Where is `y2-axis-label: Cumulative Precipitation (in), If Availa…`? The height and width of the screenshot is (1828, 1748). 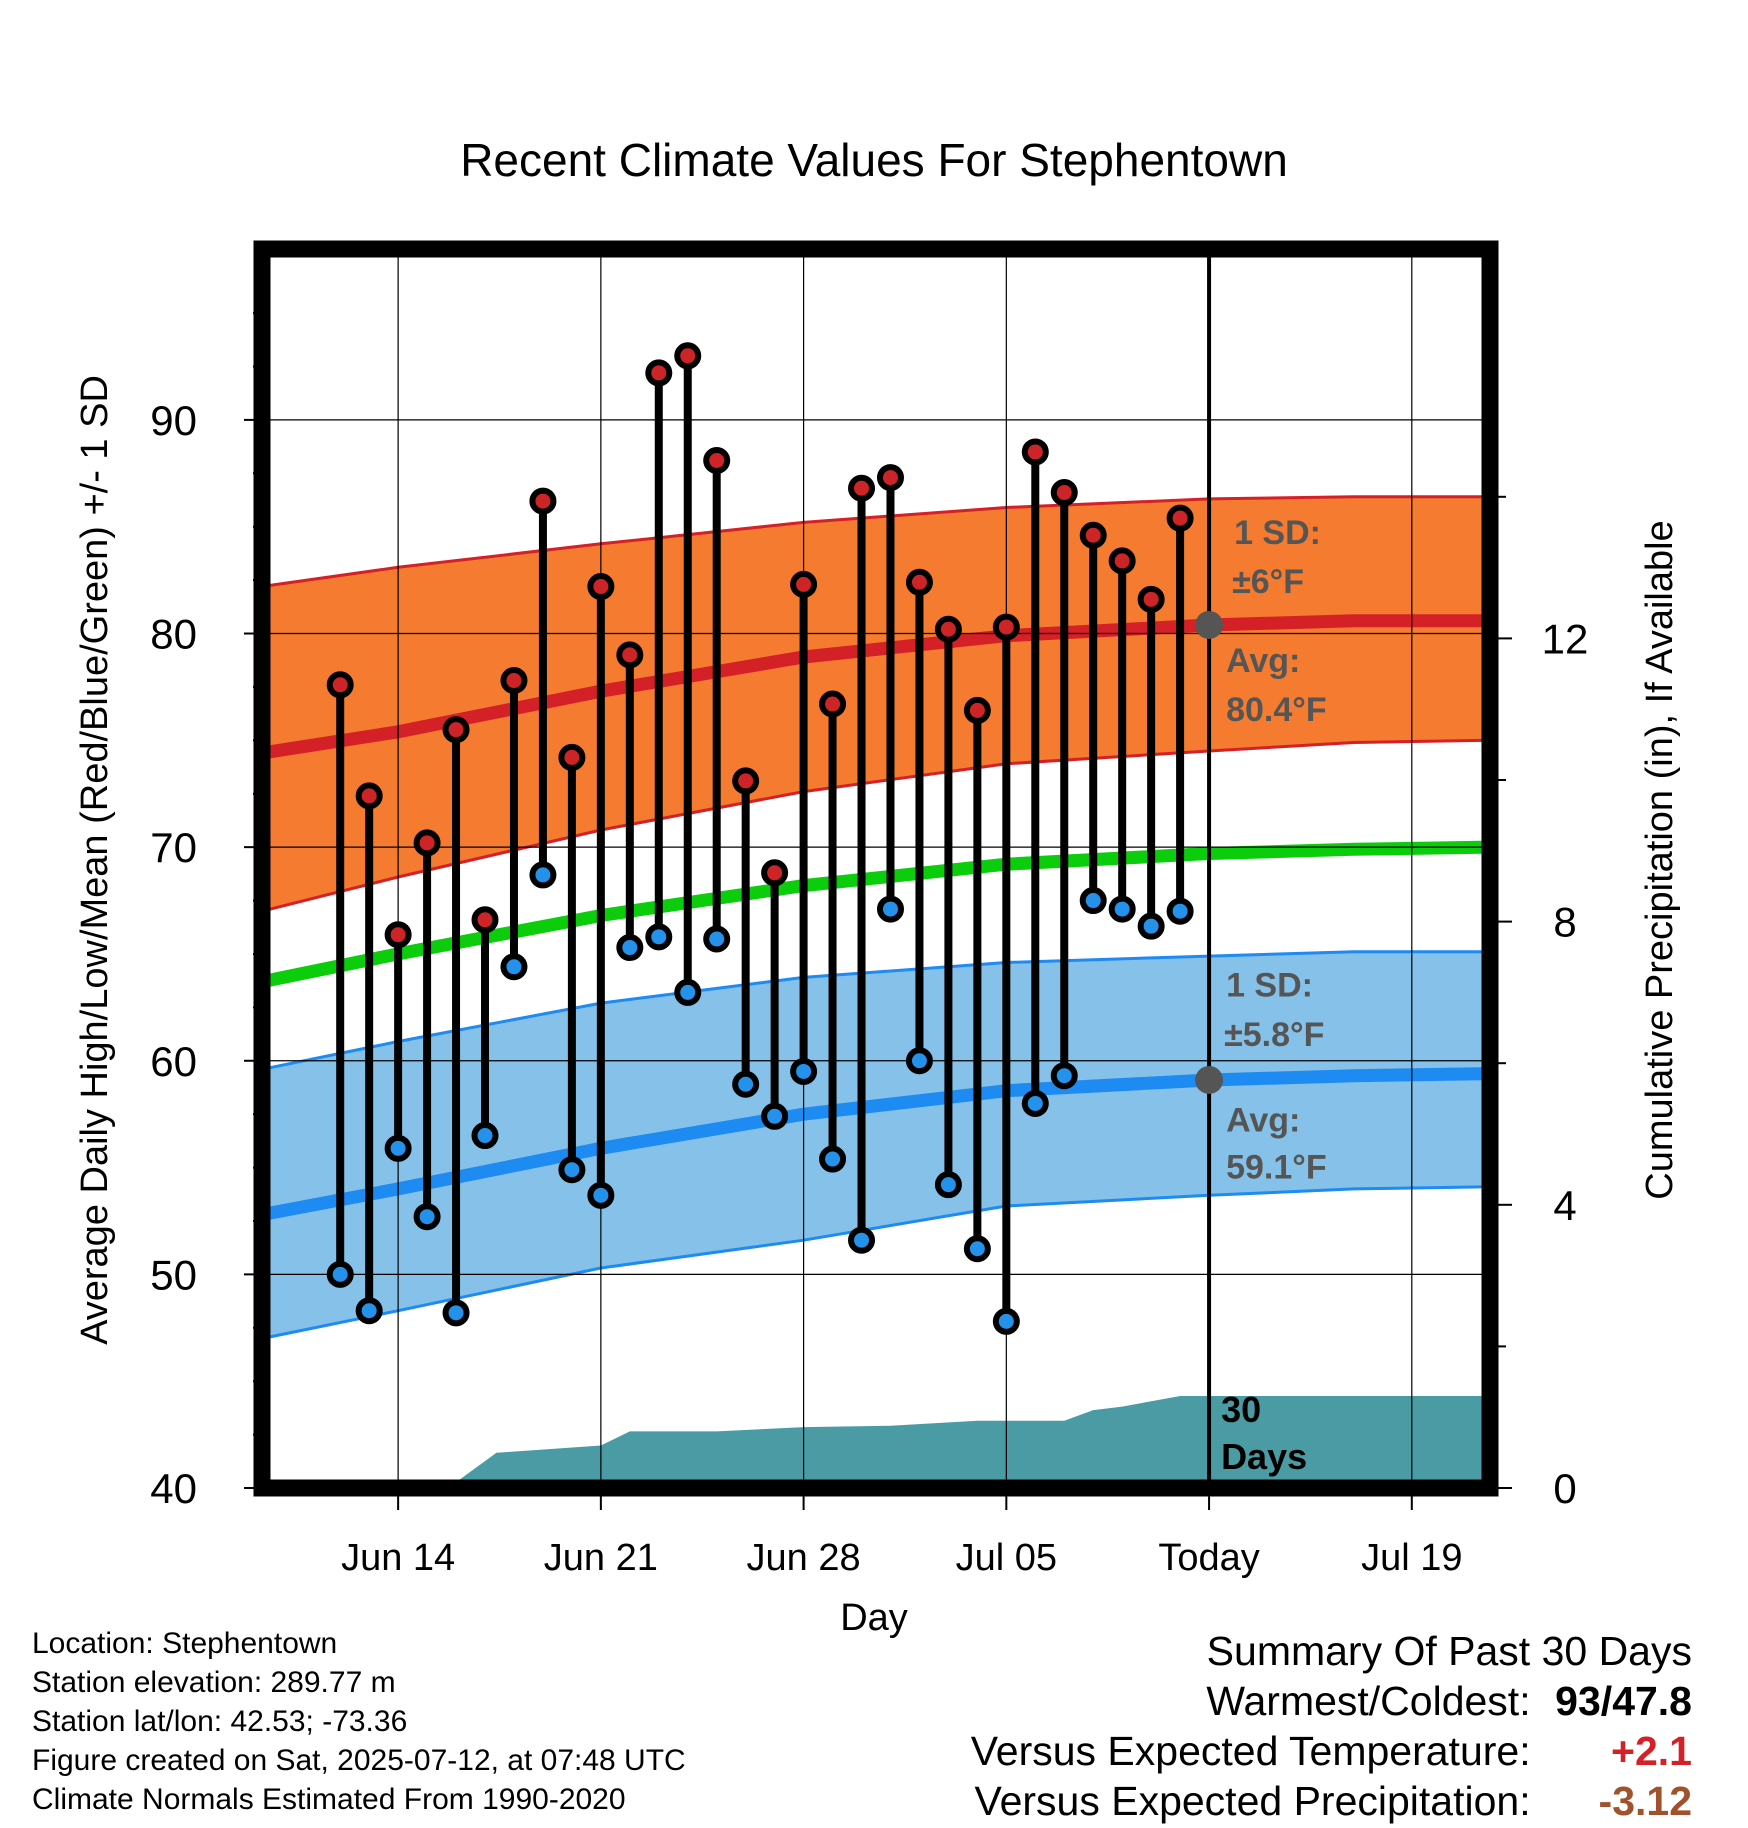 y2-axis-label: Cumulative Precipitation (in), If Availa… is located at coordinates (1660, 859).